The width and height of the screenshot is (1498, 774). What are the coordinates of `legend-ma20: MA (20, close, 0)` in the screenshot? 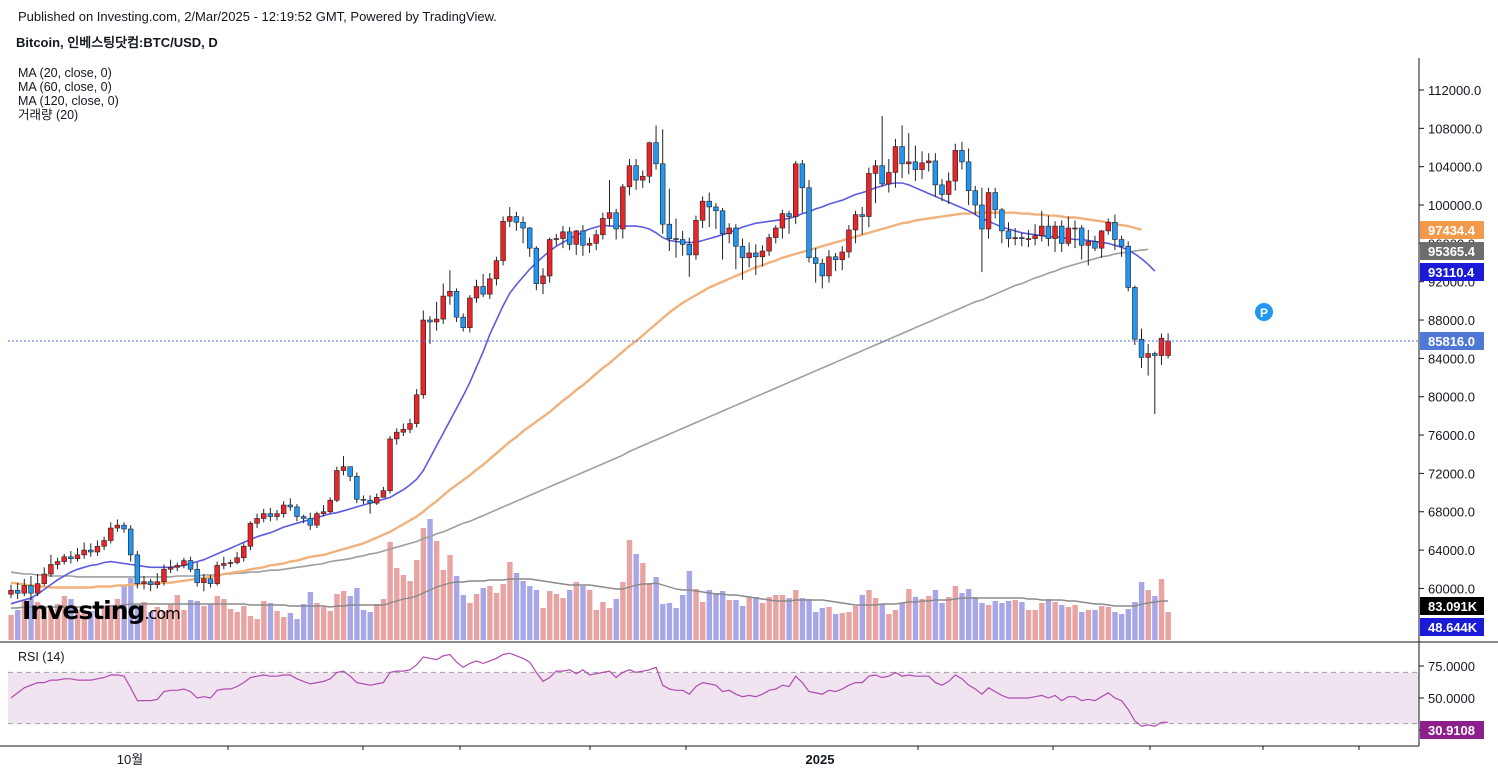 It's located at (65, 73).